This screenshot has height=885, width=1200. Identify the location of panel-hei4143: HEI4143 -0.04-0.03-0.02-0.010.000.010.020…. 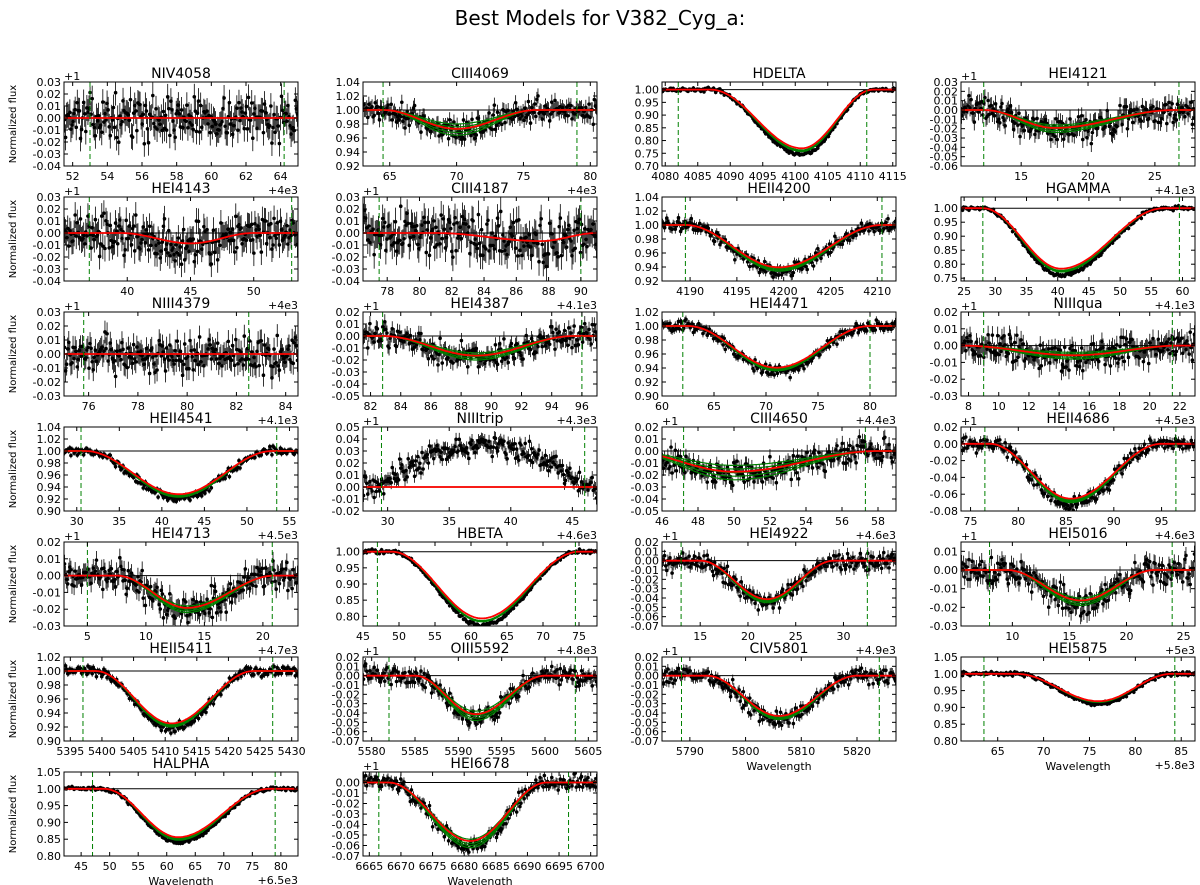
(153, 246).